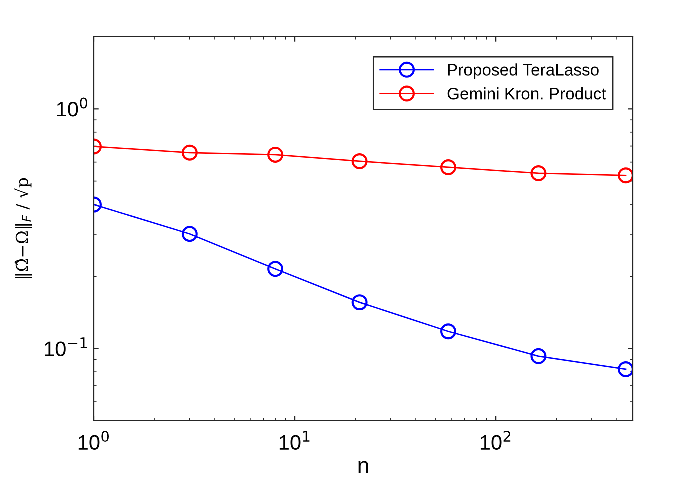 The width and height of the screenshot is (696, 486). I want to click on x-tick-label: 10$^{0}$, so click(94, 440).